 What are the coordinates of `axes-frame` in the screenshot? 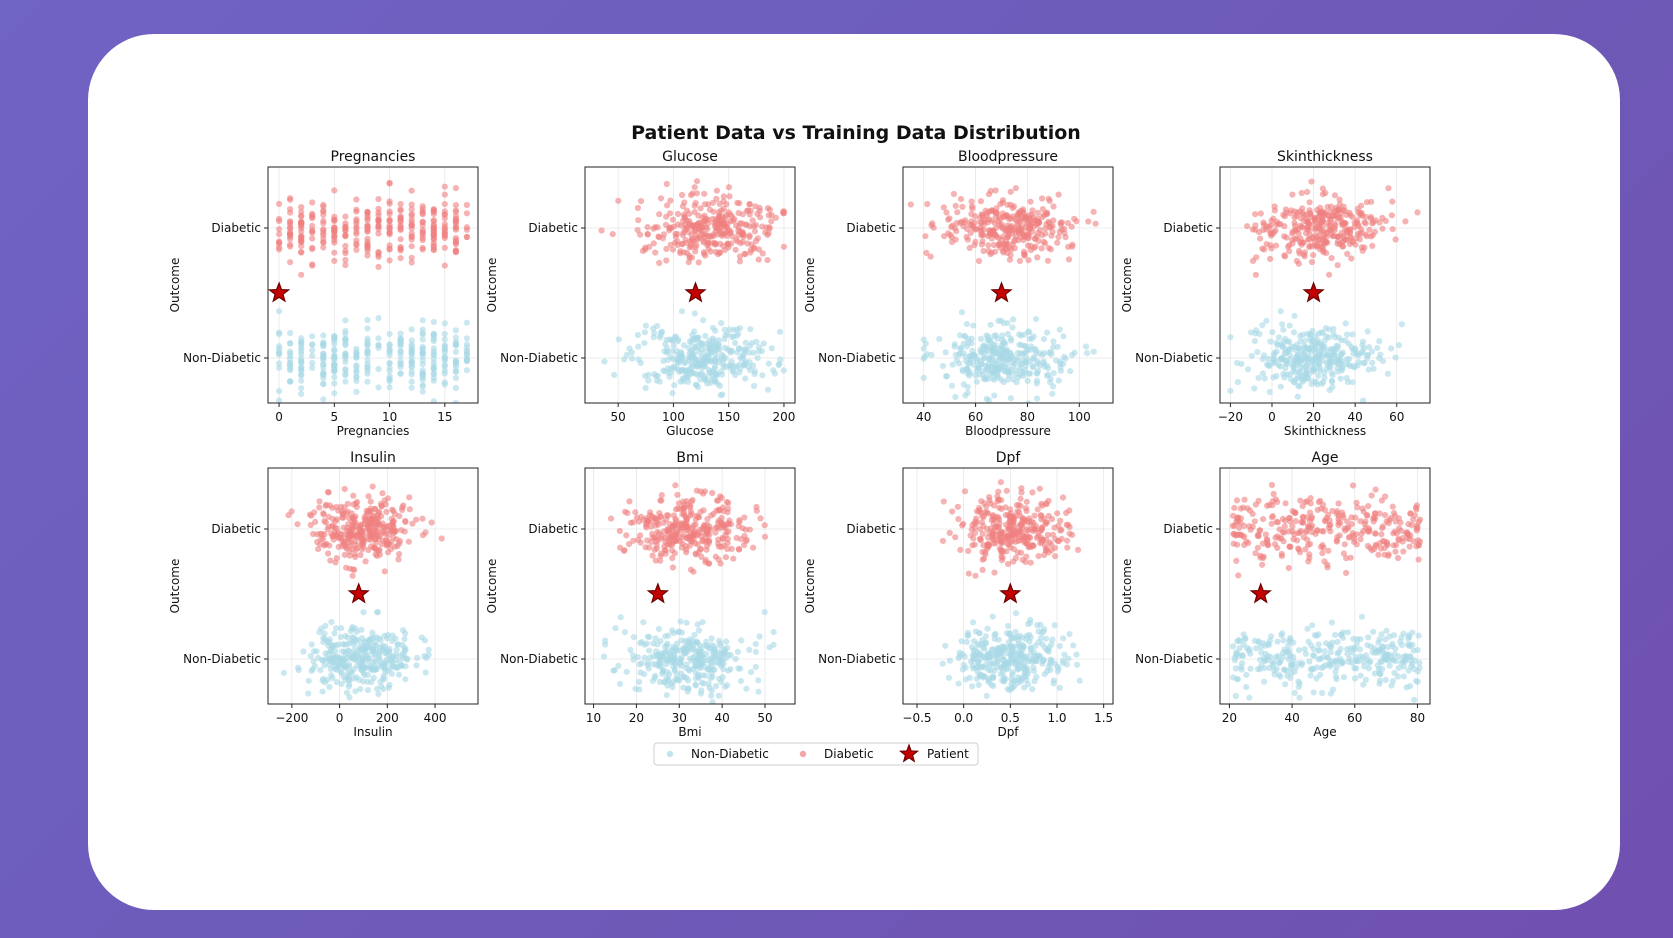 It's located at (373, 586).